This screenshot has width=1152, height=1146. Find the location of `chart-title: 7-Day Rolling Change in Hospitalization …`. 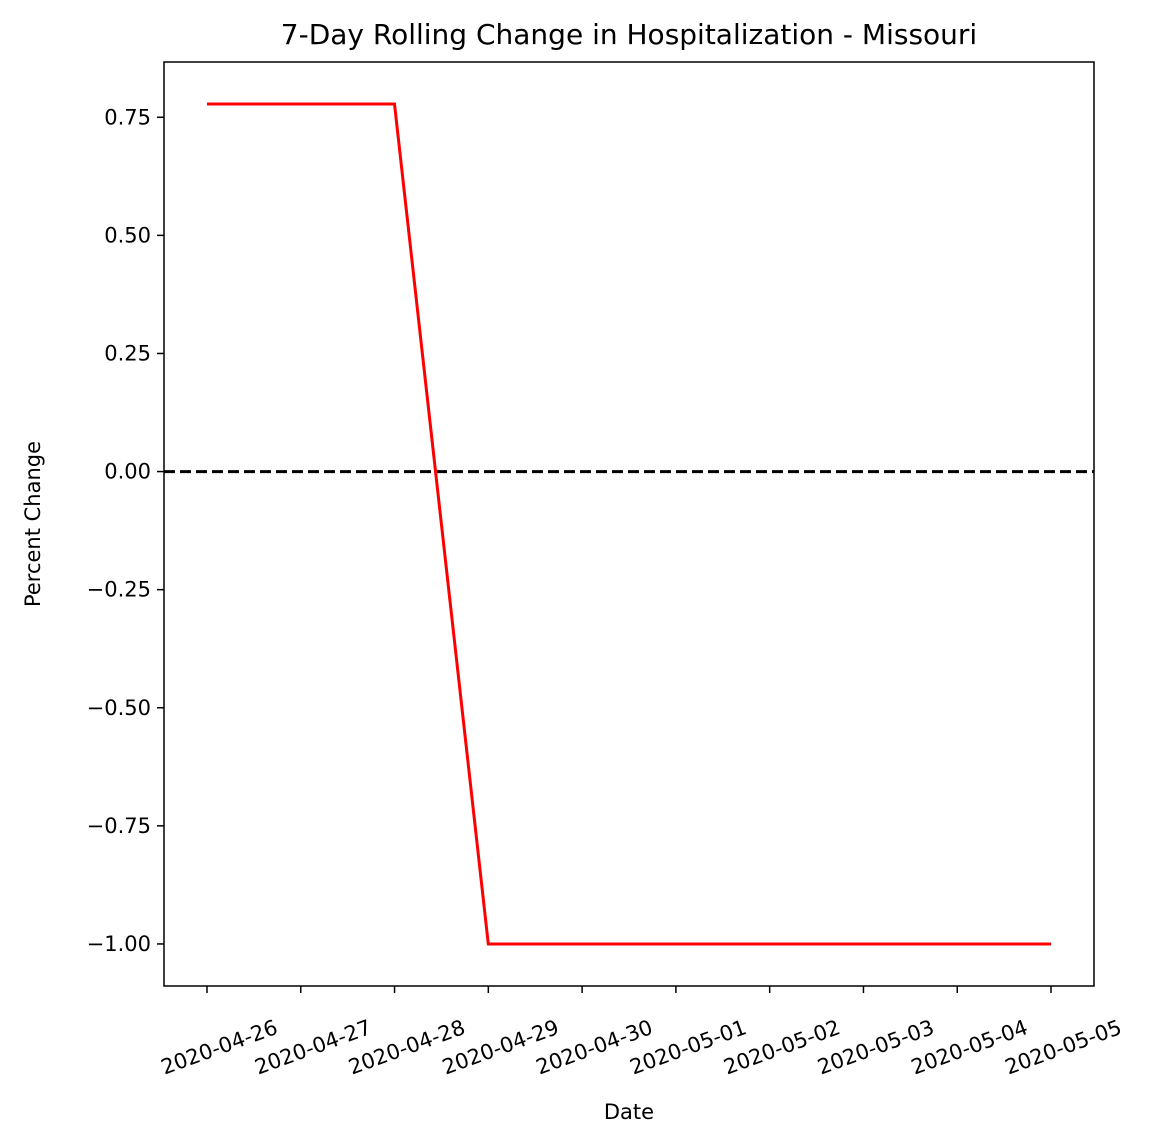

chart-title: 7-Day Rolling Change in Hospitalization … is located at coordinates (629, 34).